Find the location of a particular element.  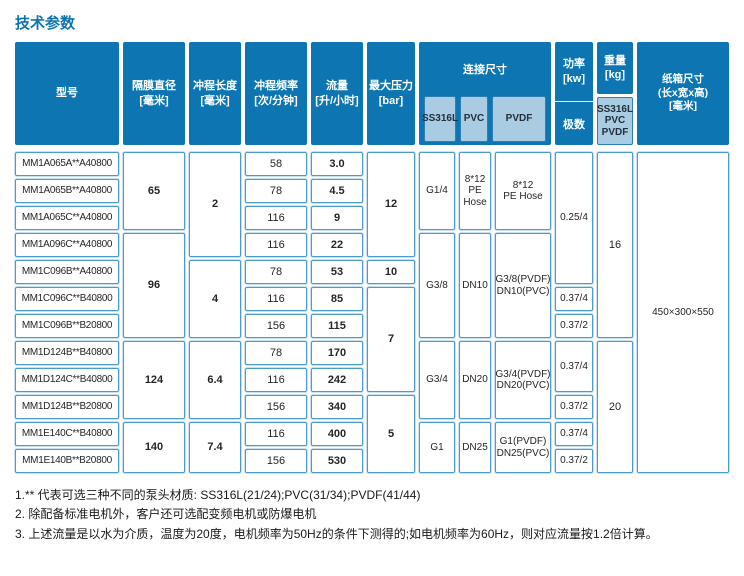

page-title: 技术参数 is located at coordinates (45, 23).